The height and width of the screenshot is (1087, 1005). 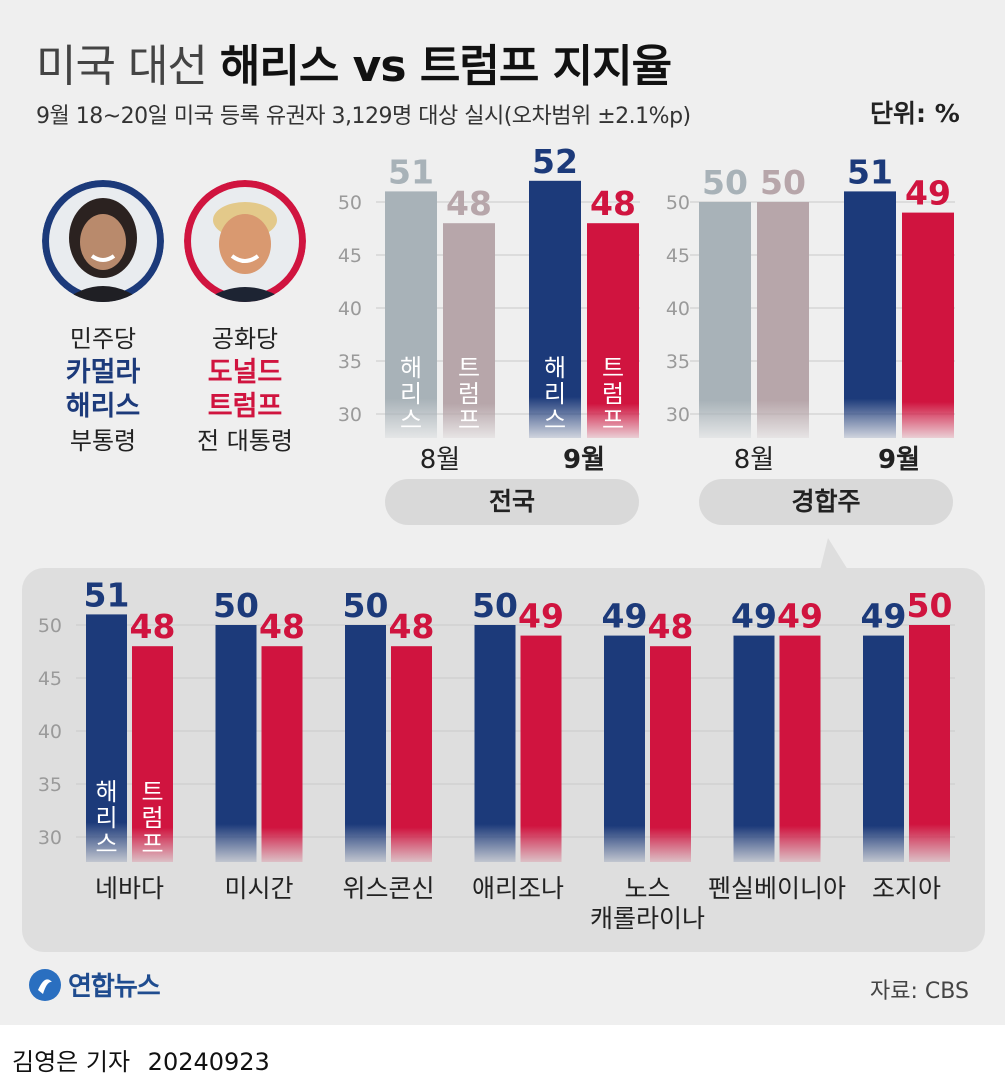 I want to click on national-value-label-harris-0: 51, so click(x=411, y=171).